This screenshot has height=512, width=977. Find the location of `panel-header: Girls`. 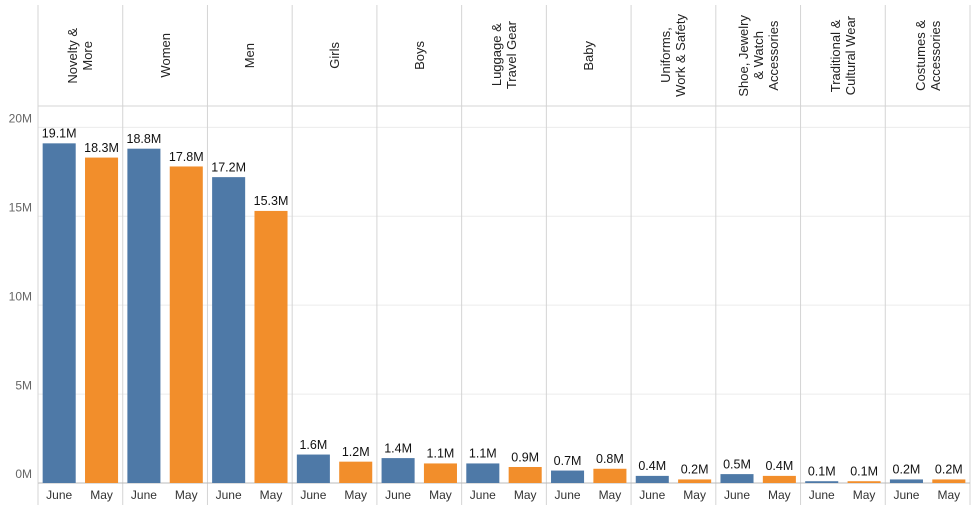

panel-header: Girls is located at coordinates (334, 55).